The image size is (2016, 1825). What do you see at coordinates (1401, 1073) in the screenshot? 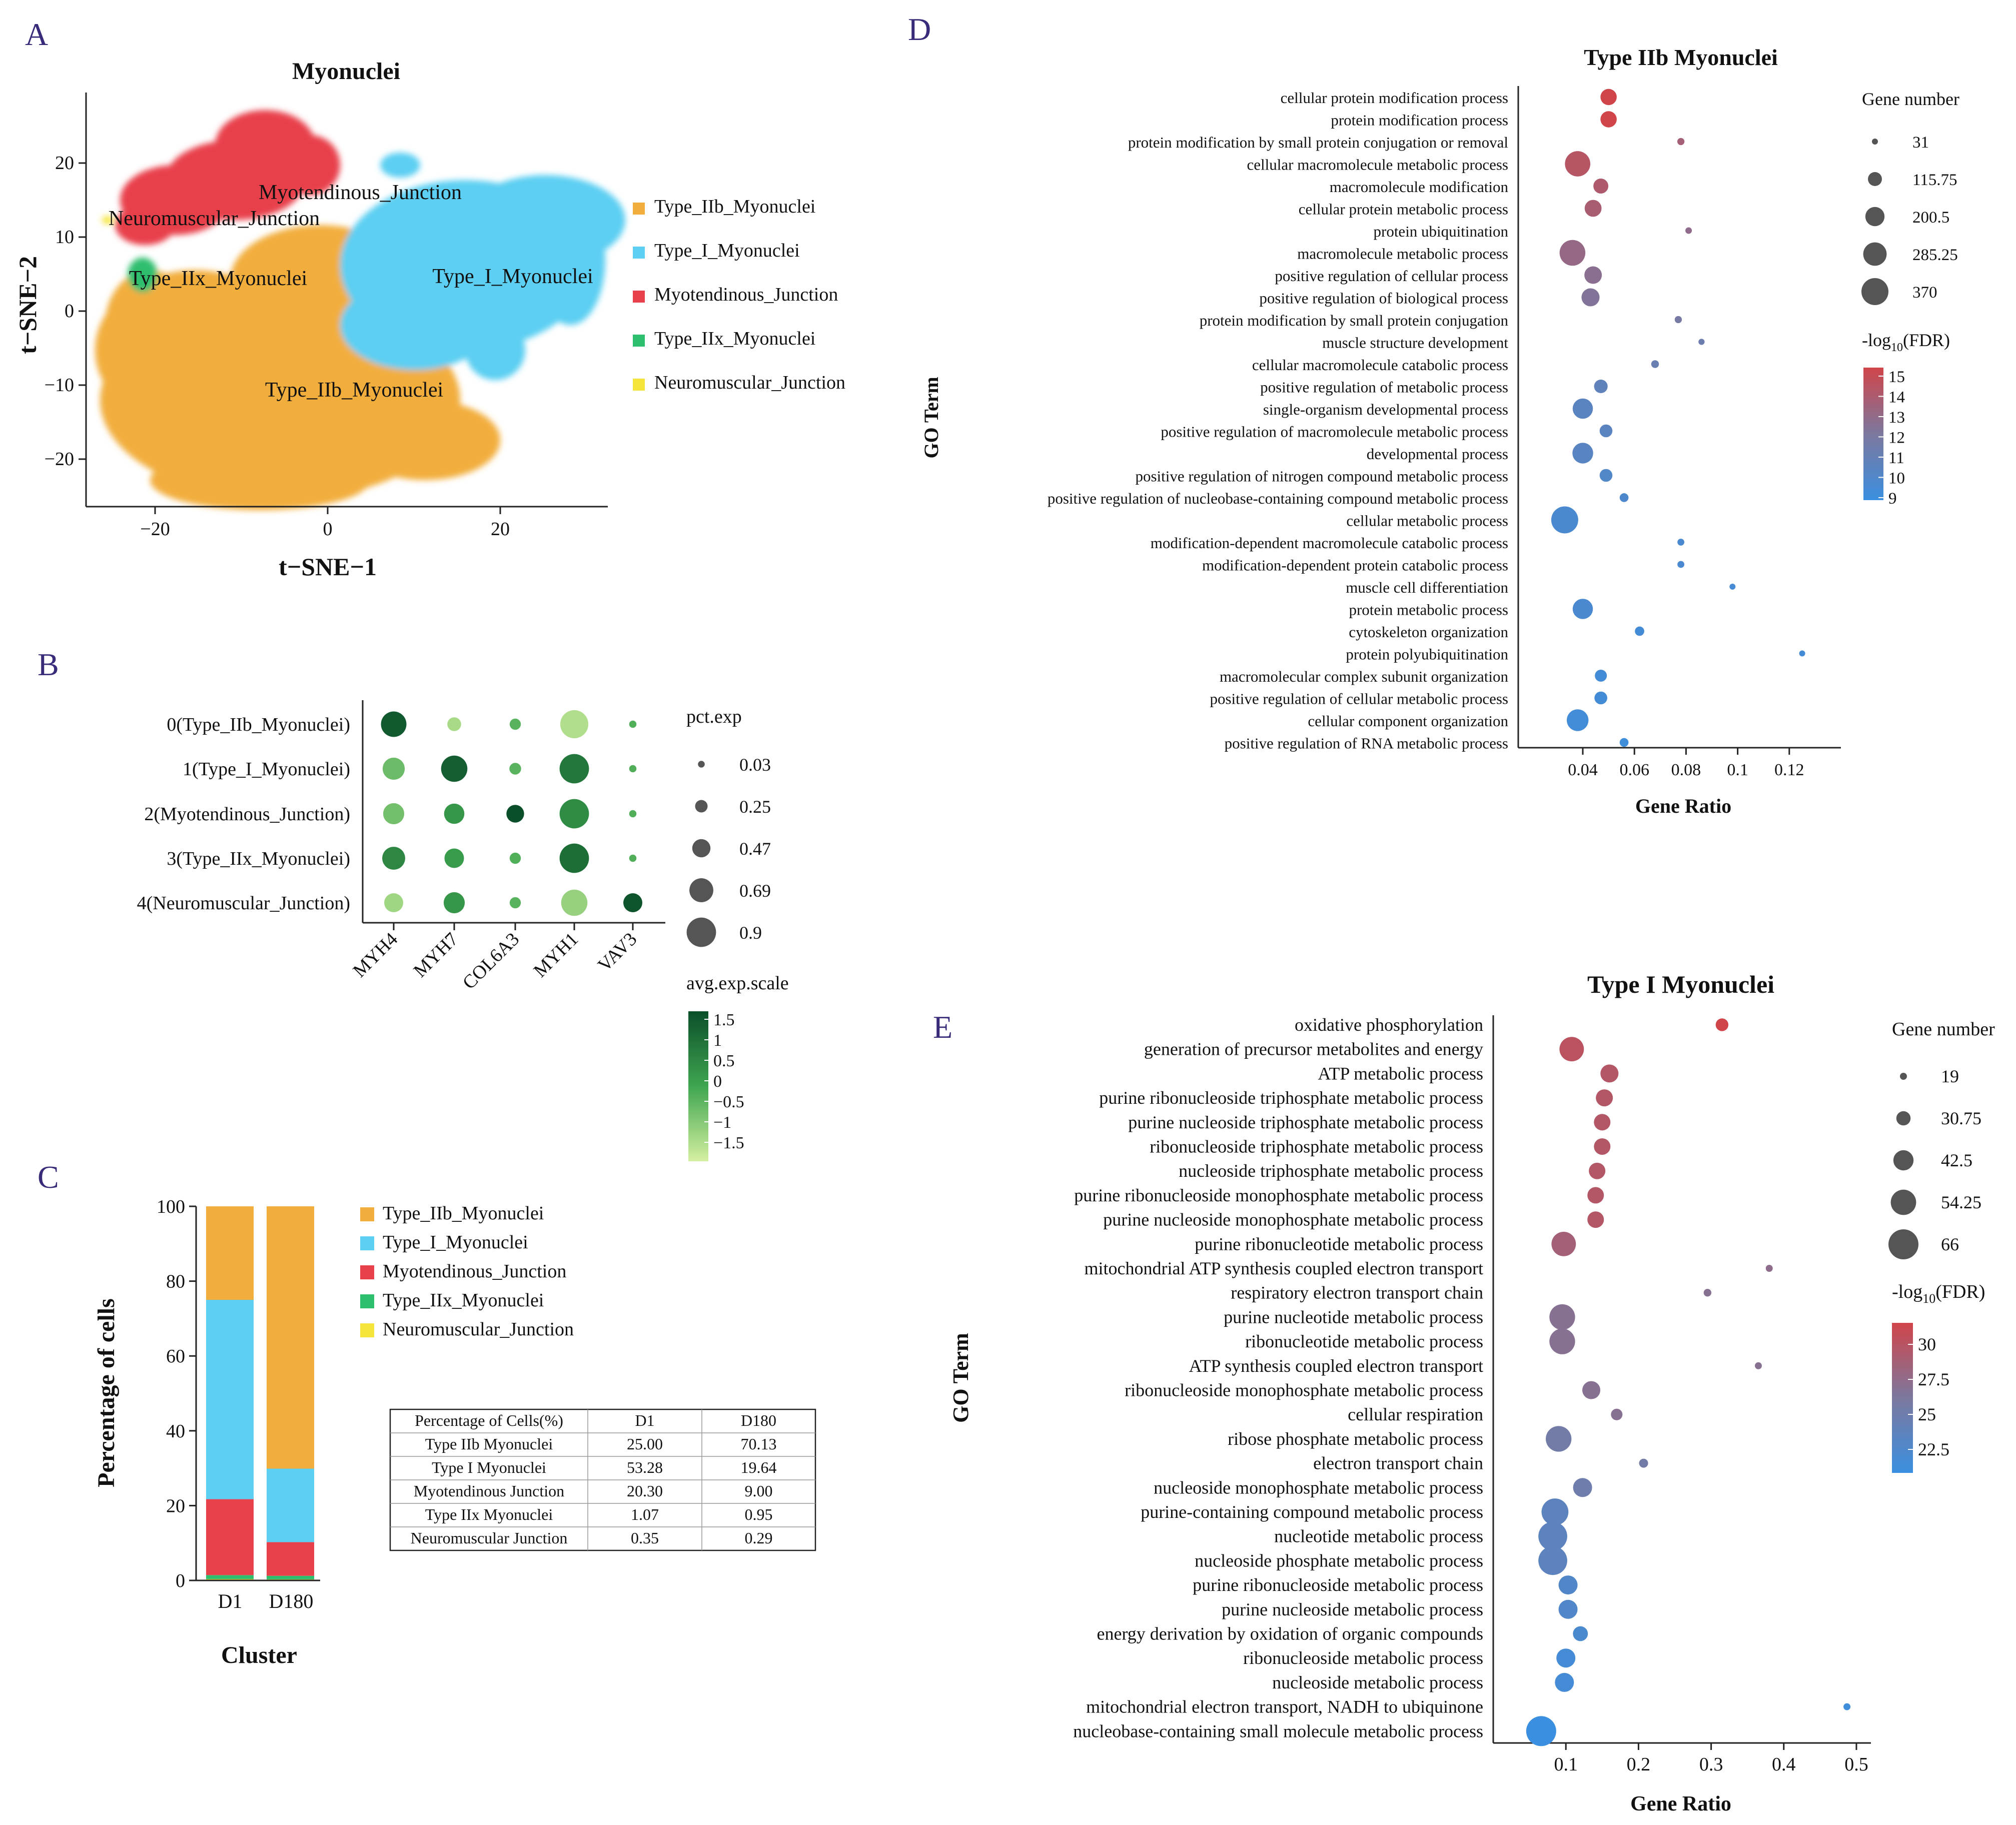
I see `go-term-label: ATP metabolic process` at bounding box center [1401, 1073].